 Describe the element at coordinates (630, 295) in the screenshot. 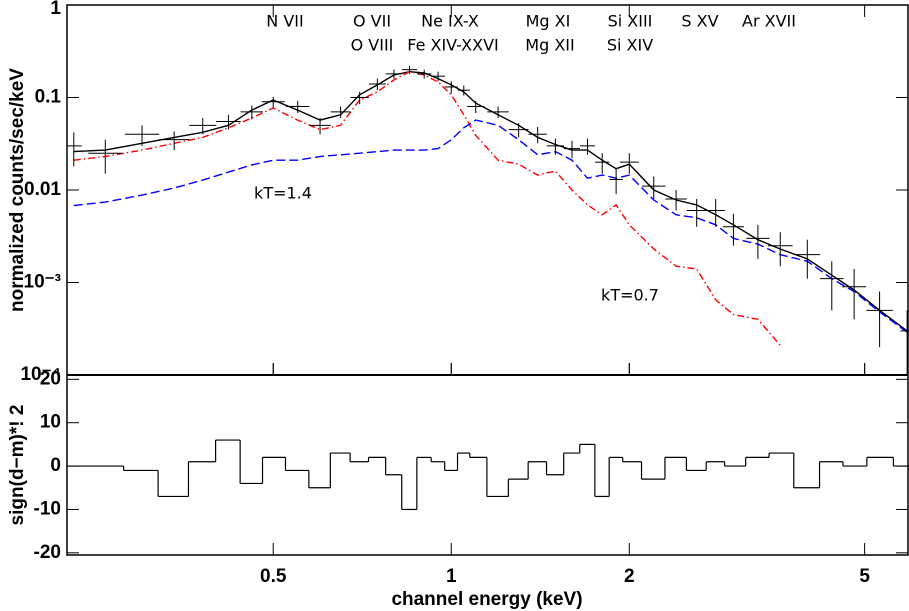

I see `component-label: kT=0.7` at that location.